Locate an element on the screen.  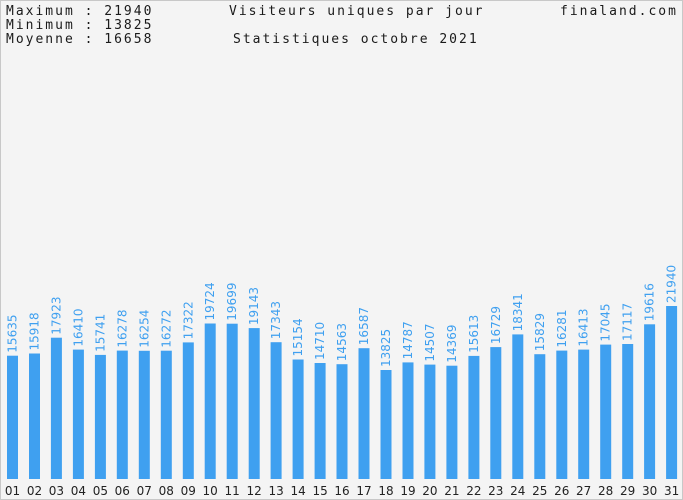
day-label-13: 13 is located at coordinates (275, 491).